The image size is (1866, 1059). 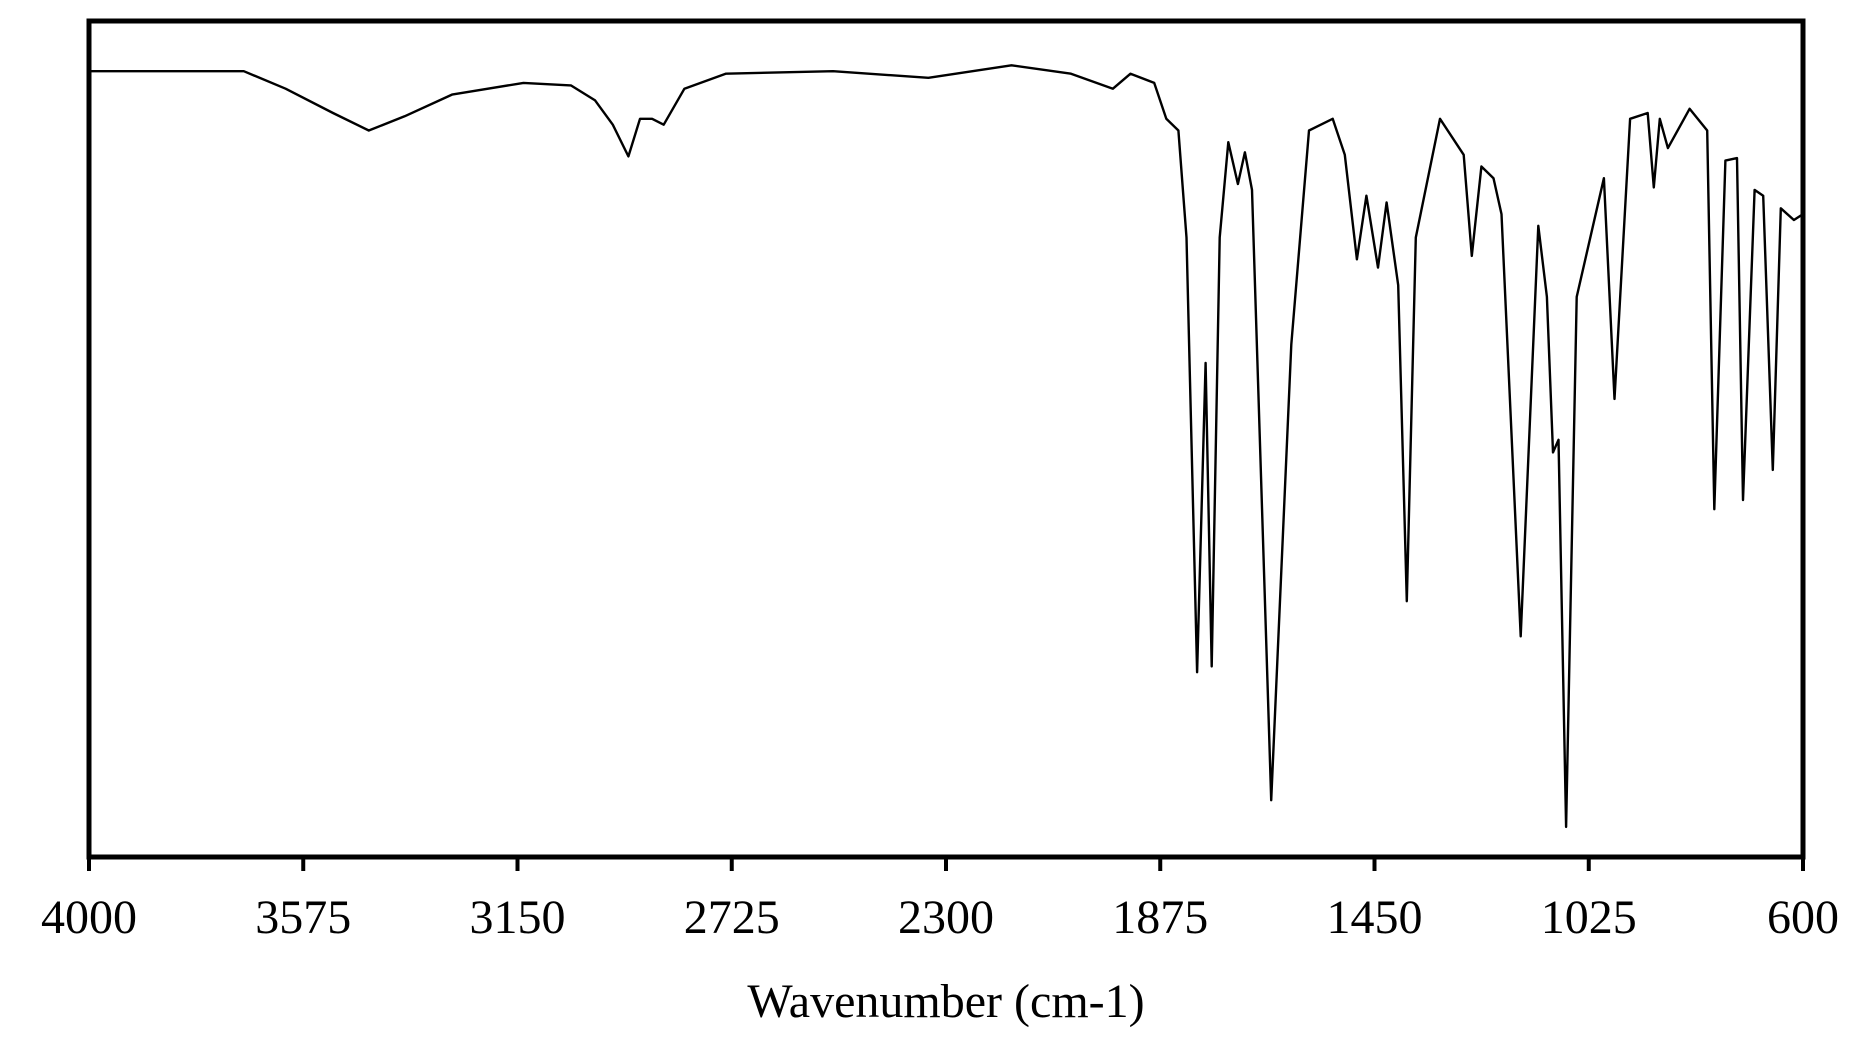 What do you see at coordinates (1375, 917) in the screenshot?
I see `x-tick-label: 1450` at bounding box center [1375, 917].